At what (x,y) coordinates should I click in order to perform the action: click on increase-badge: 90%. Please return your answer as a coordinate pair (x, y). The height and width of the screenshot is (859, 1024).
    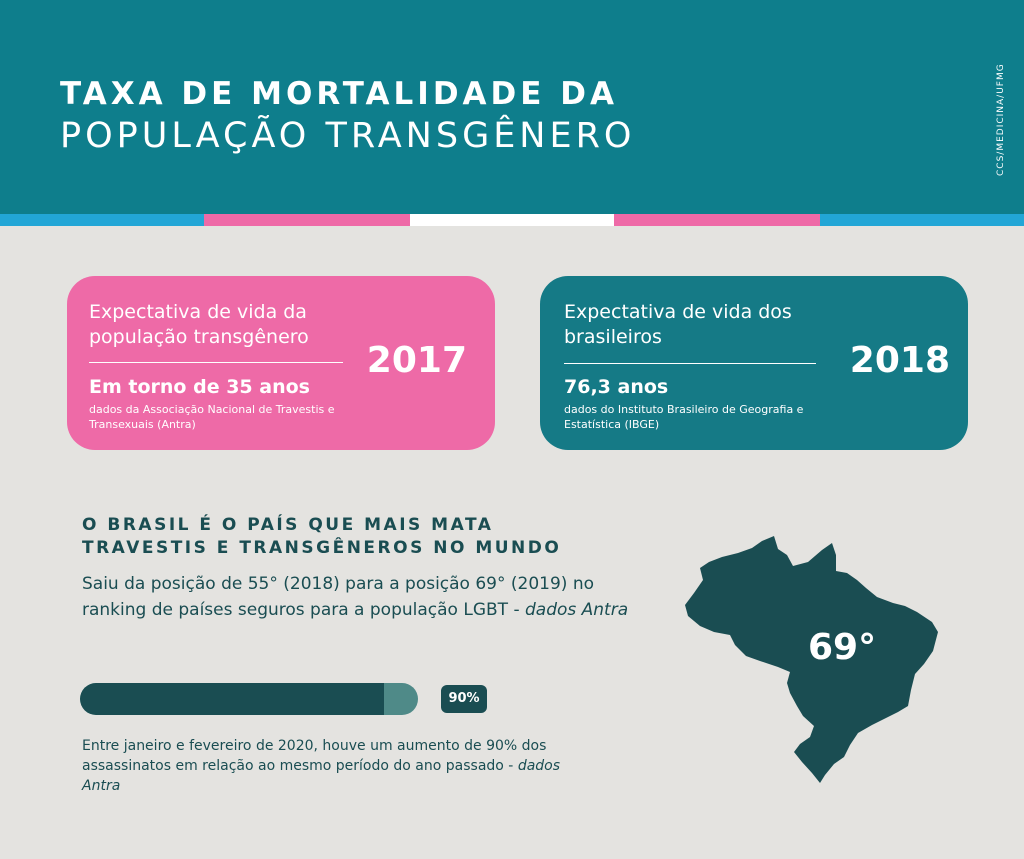
    Looking at the image, I should click on (464, 699).